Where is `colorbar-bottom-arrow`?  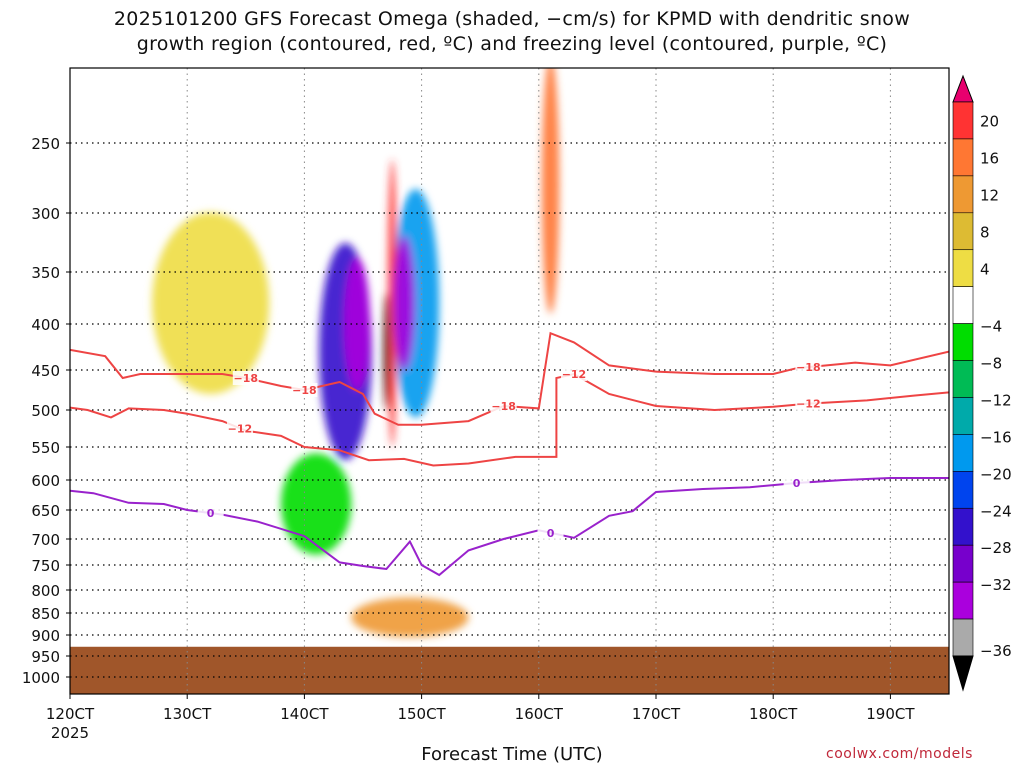
colorbar-bottom-arrow is located at coordinates (963, 673).